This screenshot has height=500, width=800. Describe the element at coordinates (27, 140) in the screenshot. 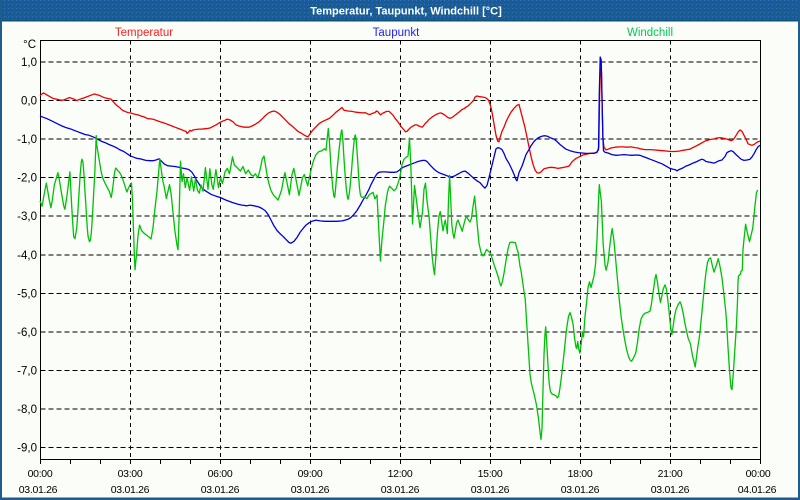

I see `svg-text: -1,0` at that location.